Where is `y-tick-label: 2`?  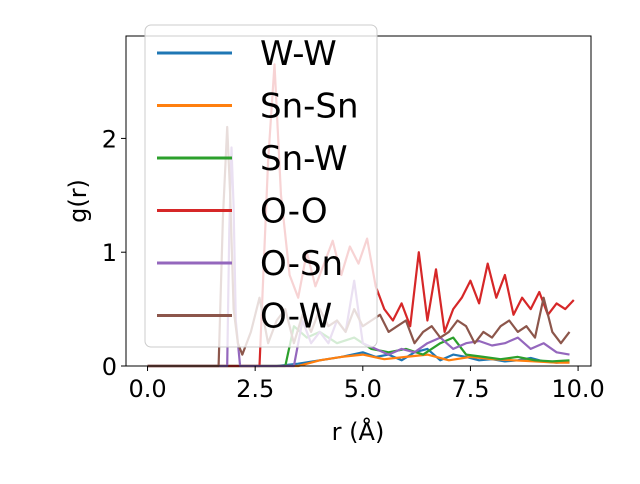
y-tick-label: 2 is located at coordinates (109, 139).